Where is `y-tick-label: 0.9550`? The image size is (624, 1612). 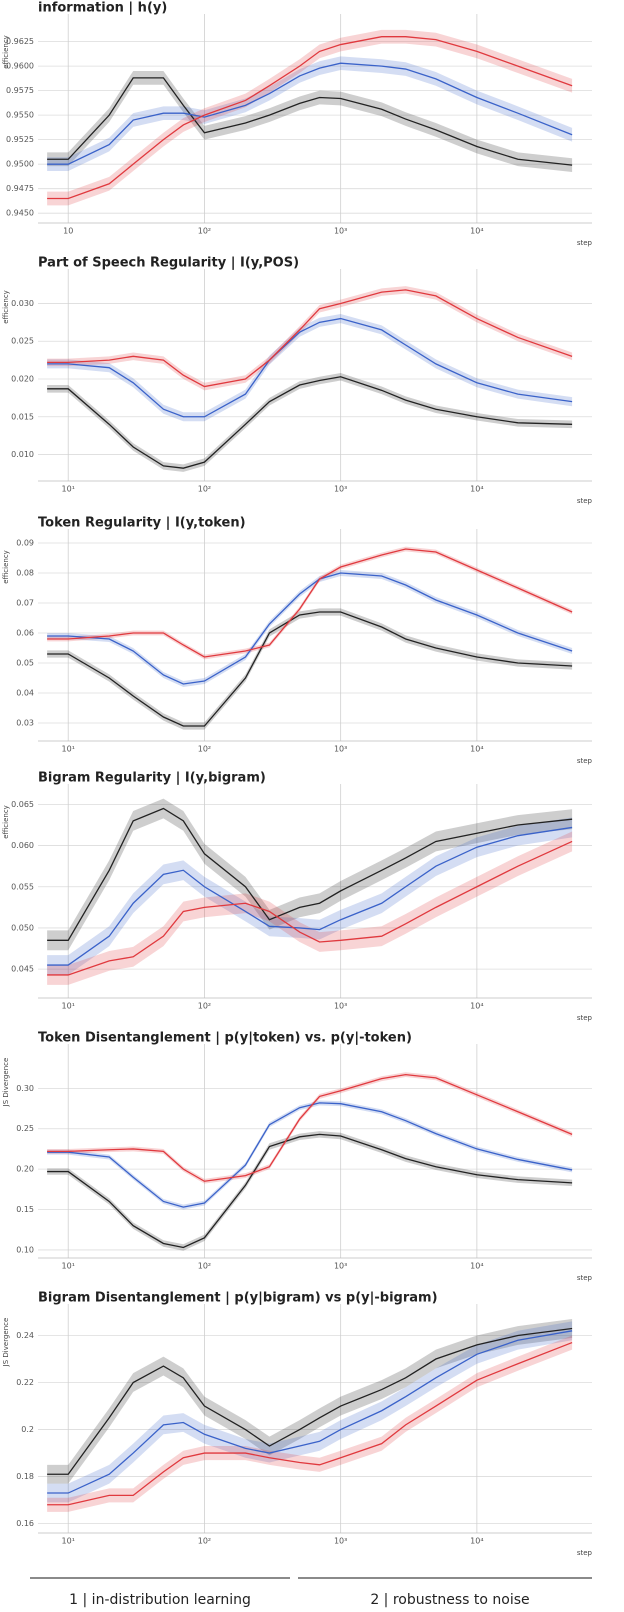
y-tick-label: 0.9550 is located at coordinates (20, 115).